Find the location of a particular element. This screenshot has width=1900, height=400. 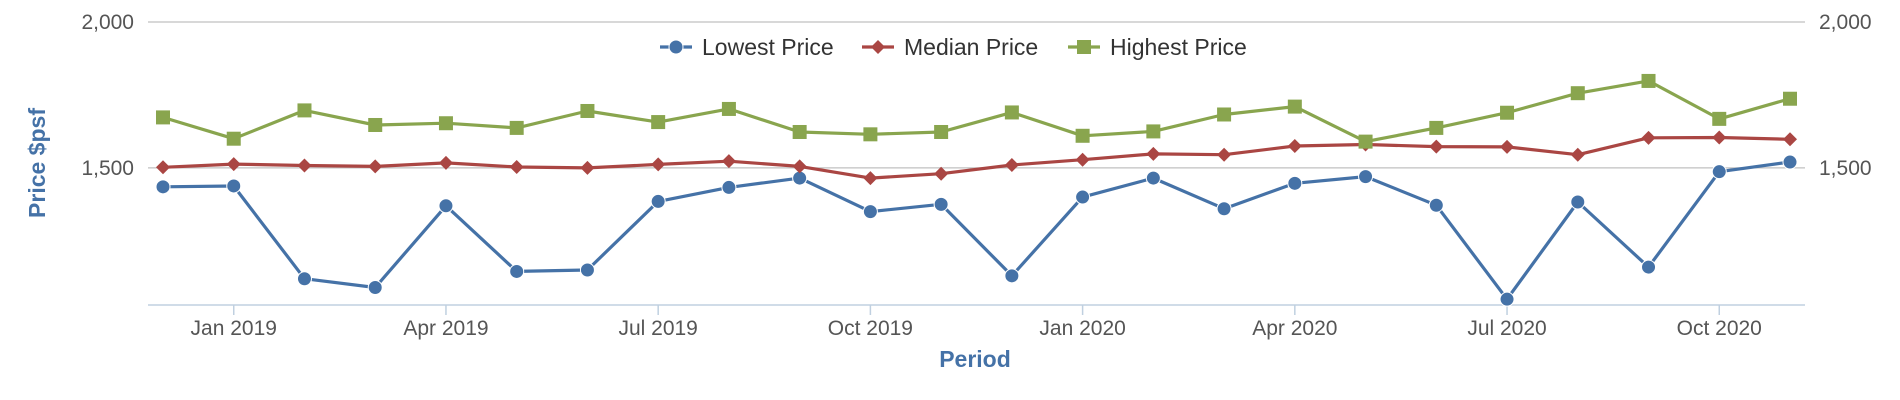

y-tick-label-left: 2,000 is located at coordinates (107, 22).